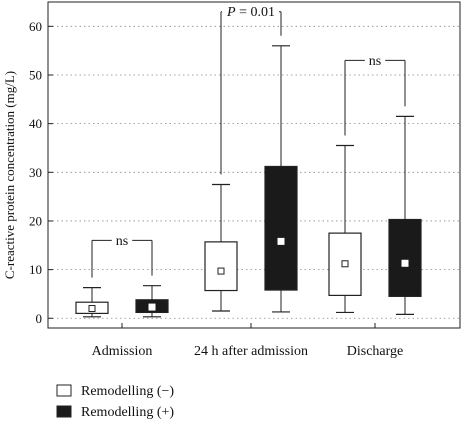 The image size is (474, 428). I want to click on significance-label: P = 0.01, so click(250, 12).